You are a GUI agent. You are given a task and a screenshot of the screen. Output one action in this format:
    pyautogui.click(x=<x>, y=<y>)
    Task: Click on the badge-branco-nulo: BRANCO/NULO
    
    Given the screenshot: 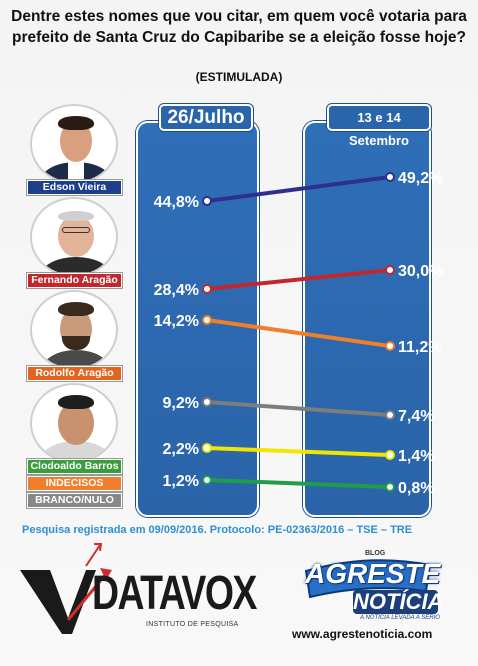 What is the action you would take?
    pyautogui.click(x=74, y=500)
    